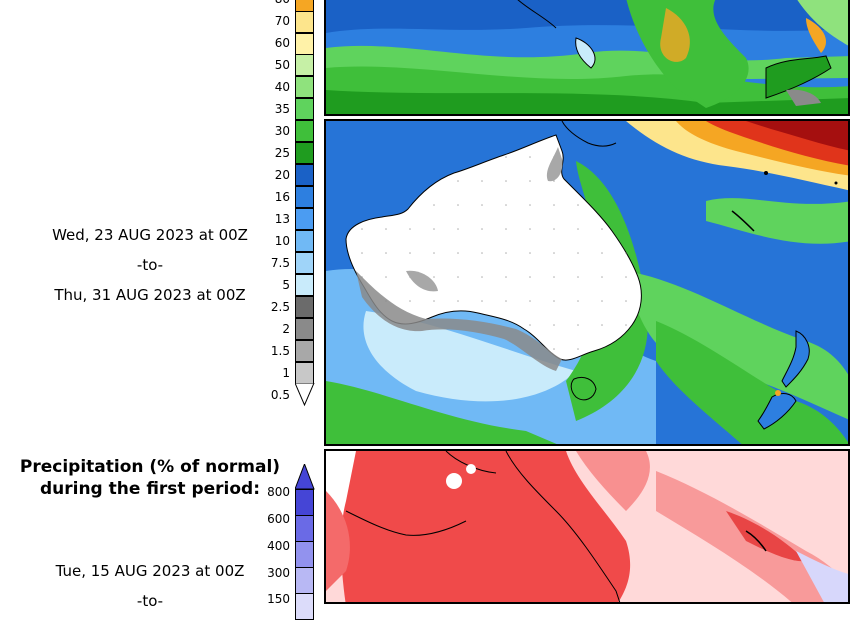  Describe the element at coordinates (282, 153) in the screenshot. I see `colorbar-tick: 25` at that location.